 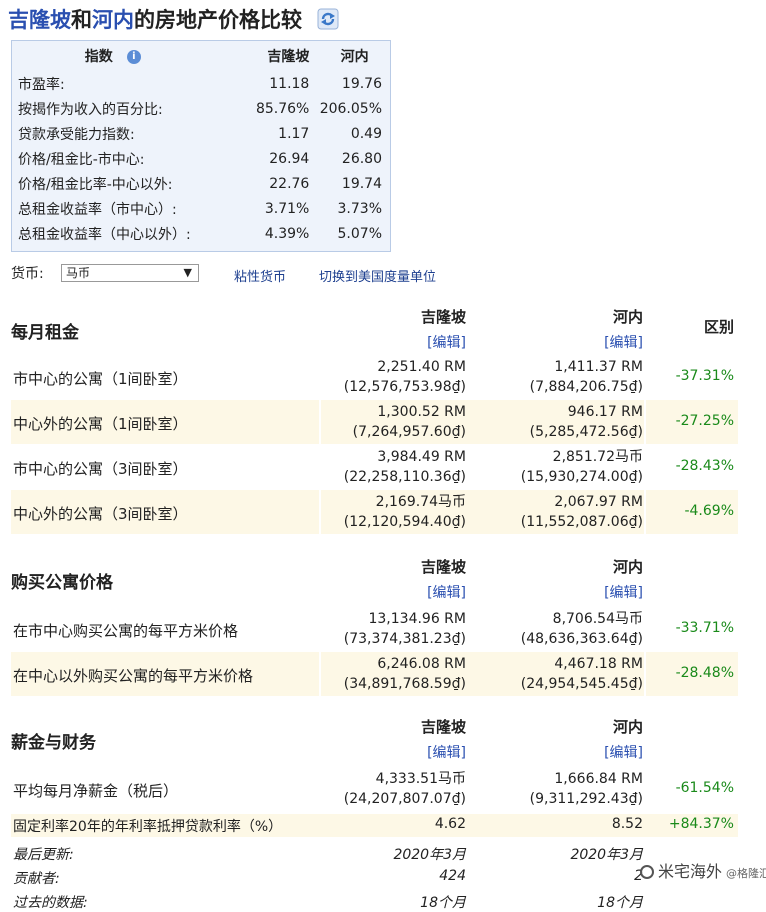 What do you see at coordinates (404, 674) in the screenshot?
I see `value-city1: 6,246.08 RM (34,891,768.59₫)` at bounding box center [404, 674].